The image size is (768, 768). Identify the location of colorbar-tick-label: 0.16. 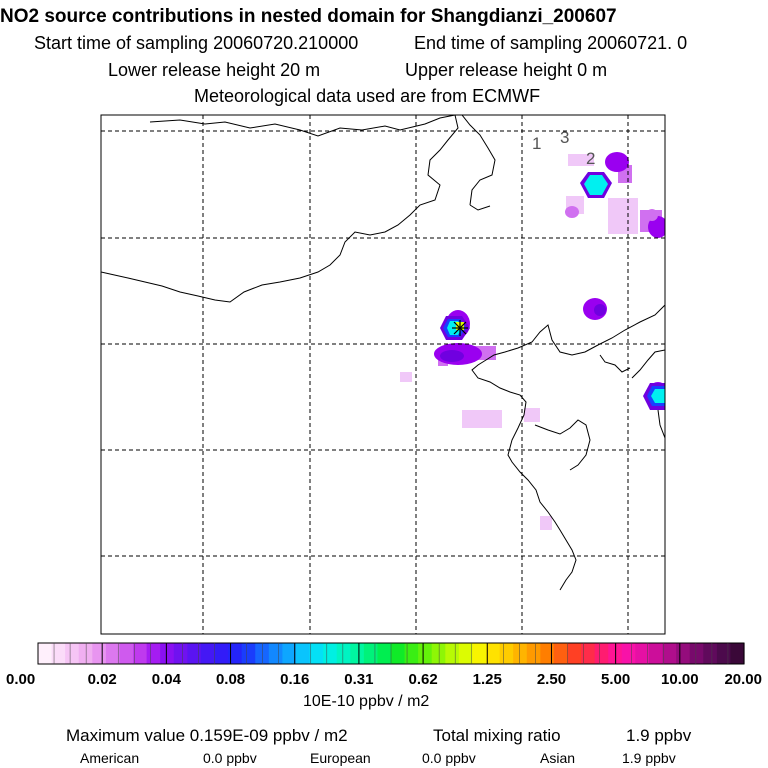
(294, 679).